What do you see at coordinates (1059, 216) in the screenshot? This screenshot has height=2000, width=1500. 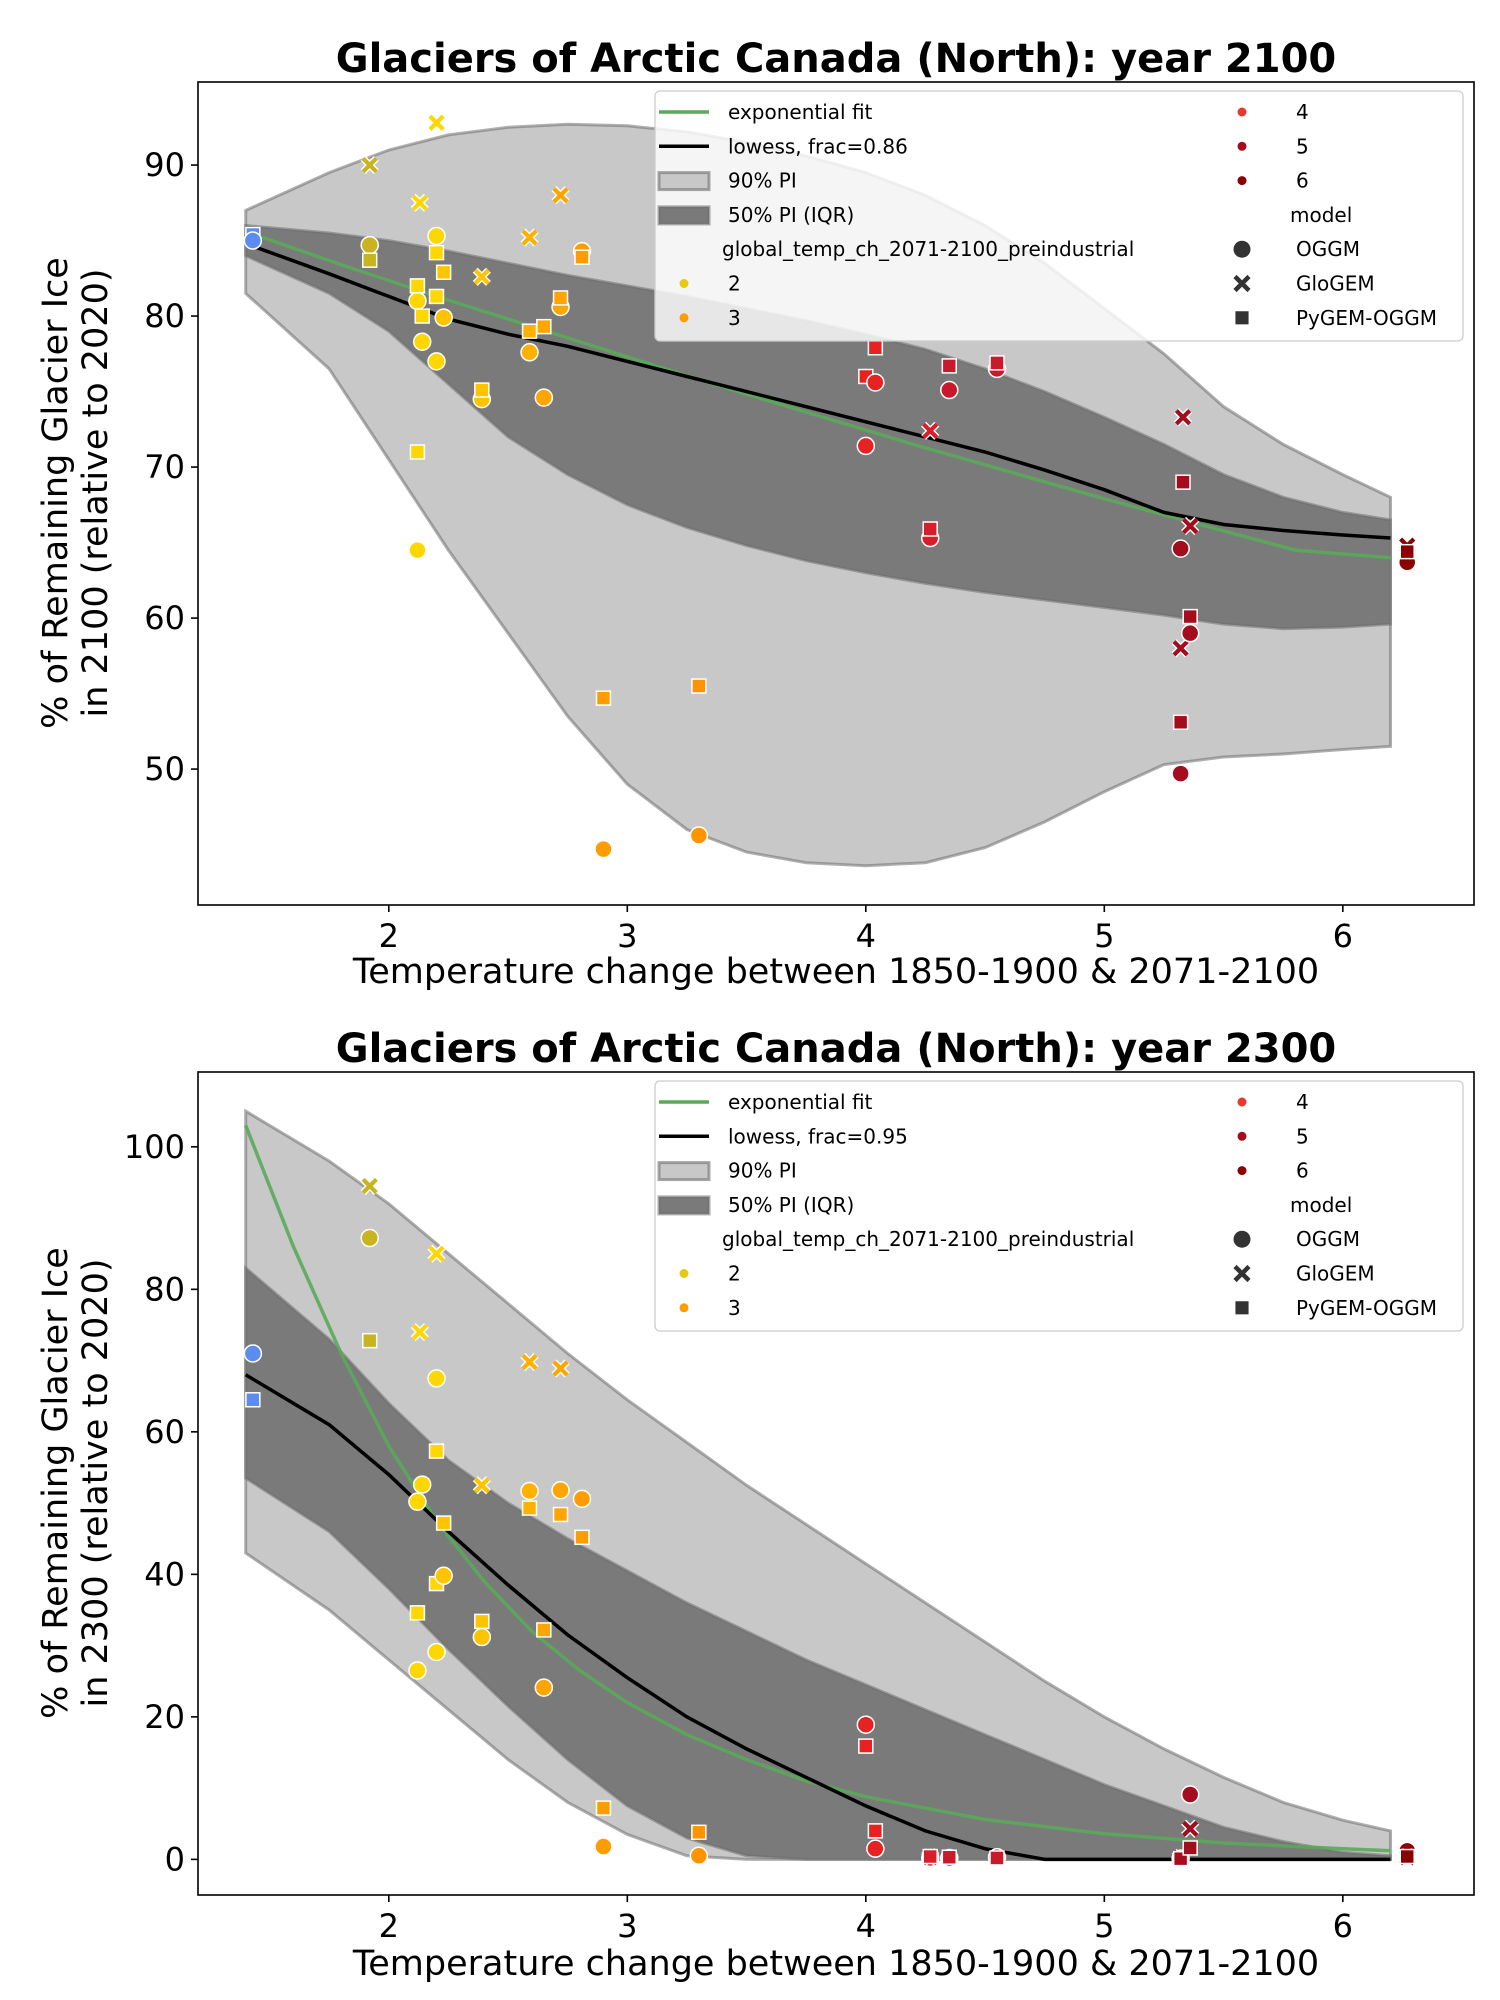 I see `legend-box` at bounding box center [1059, 216].